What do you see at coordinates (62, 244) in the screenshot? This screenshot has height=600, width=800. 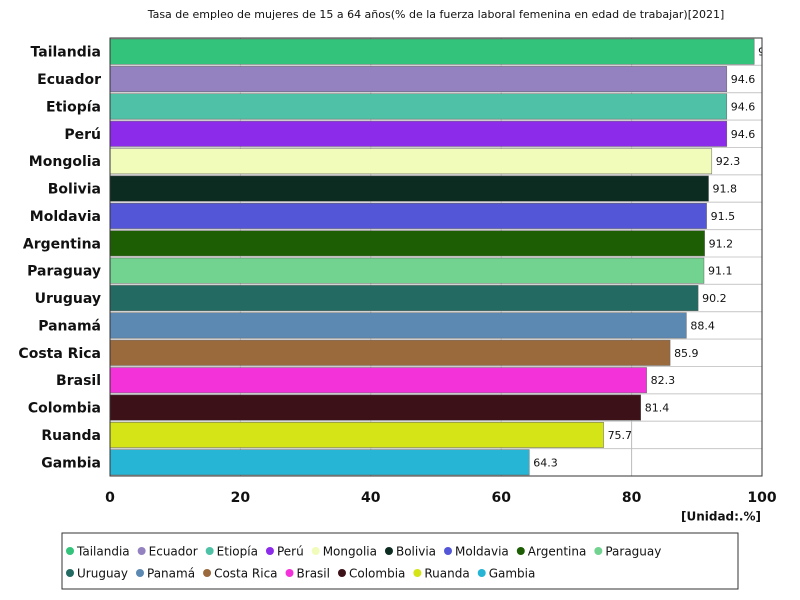 I see `y-tick-label: Argentina` at bounding box center [62, 244].